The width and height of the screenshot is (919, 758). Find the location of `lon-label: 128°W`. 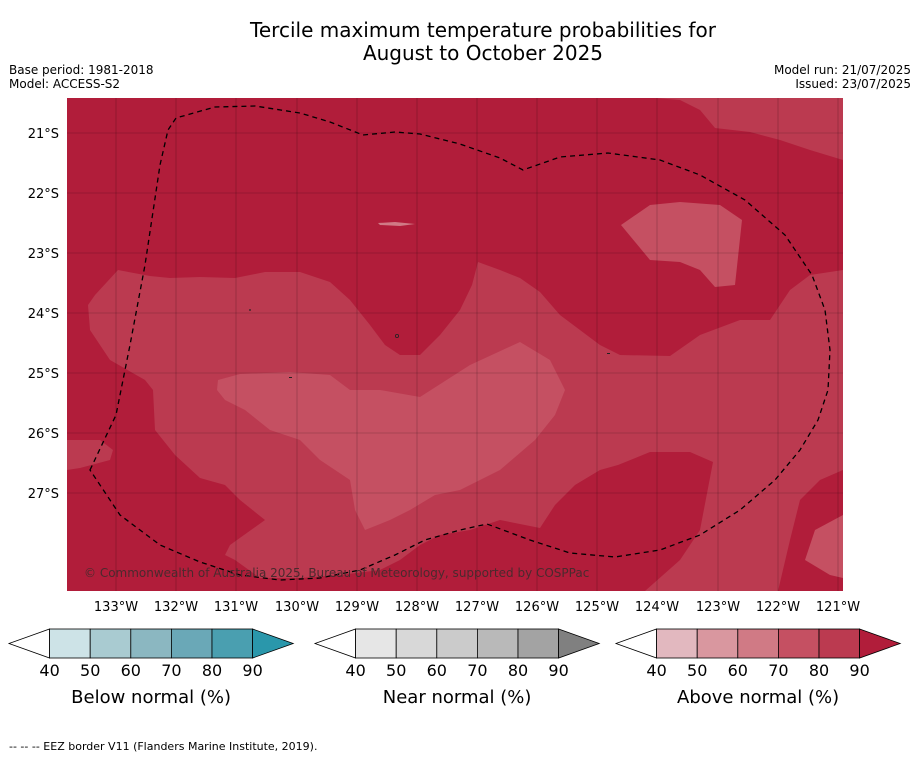

lon-label: 128°W is located at coordinates (417, 607).